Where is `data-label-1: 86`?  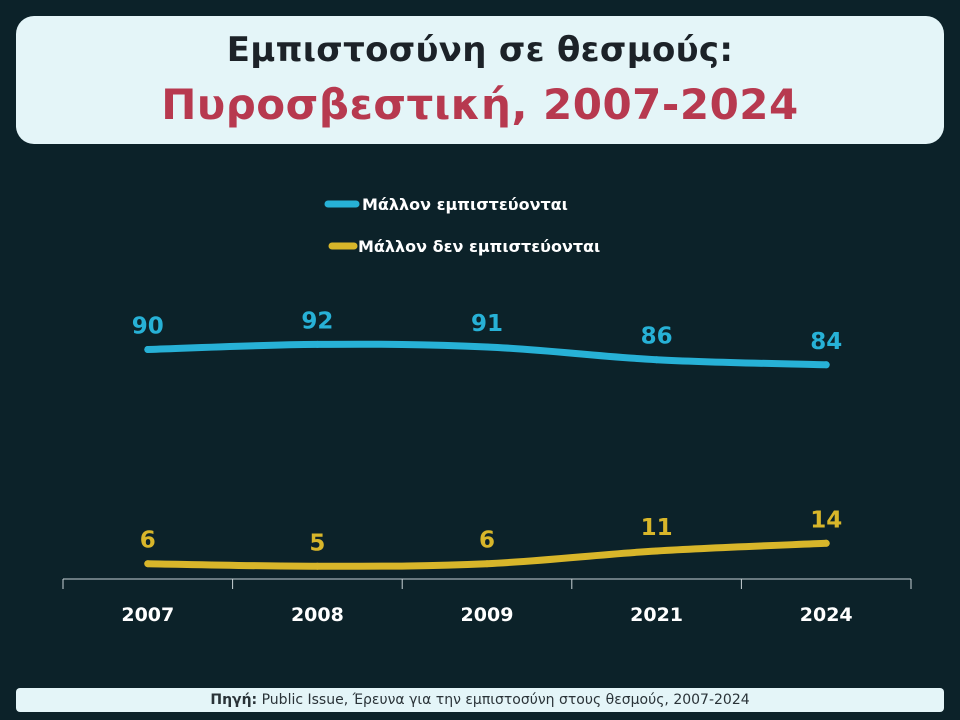 data-label-1: 86 is located at coordinates (657, 337).